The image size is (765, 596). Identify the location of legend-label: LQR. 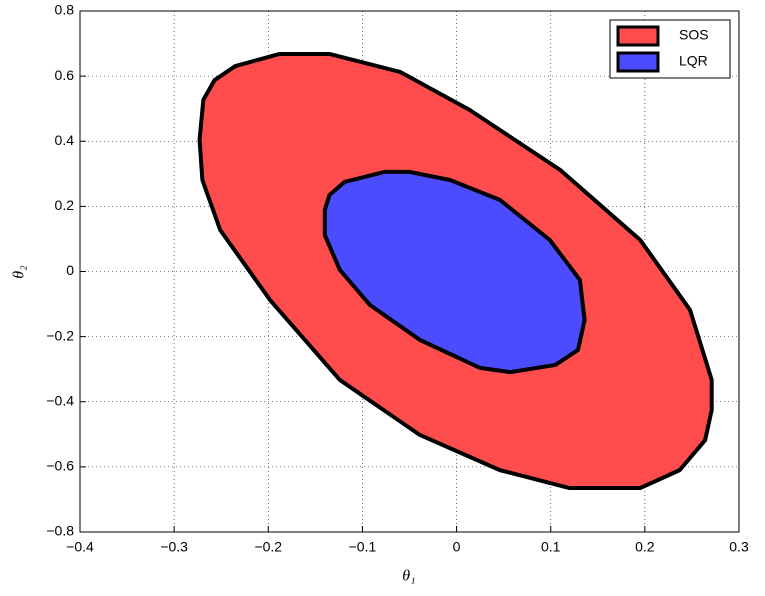
(693, 61).